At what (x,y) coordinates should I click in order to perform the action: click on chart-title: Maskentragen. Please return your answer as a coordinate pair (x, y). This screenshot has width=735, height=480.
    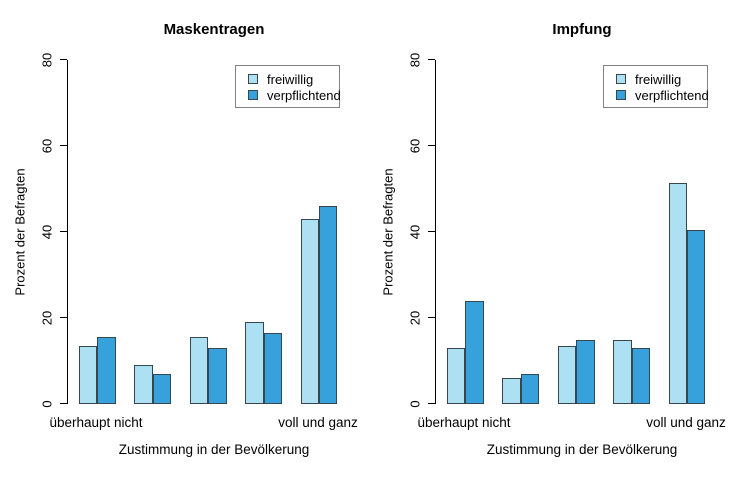
    Looking at the image, I should click on (214, 29).